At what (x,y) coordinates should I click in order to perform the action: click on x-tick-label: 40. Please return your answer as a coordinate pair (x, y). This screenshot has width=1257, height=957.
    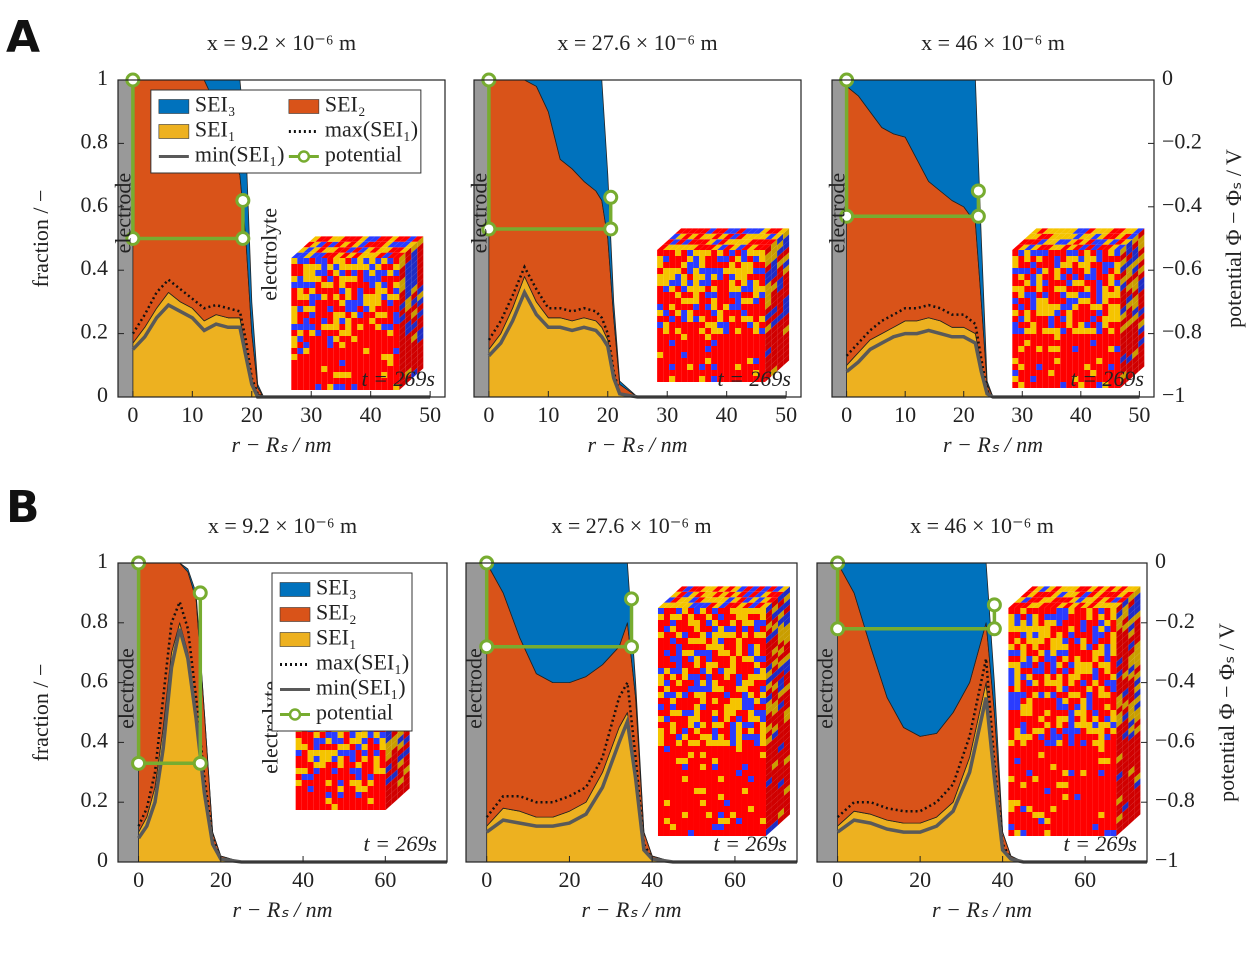
    Looking at the image, I should click on (727, 414).